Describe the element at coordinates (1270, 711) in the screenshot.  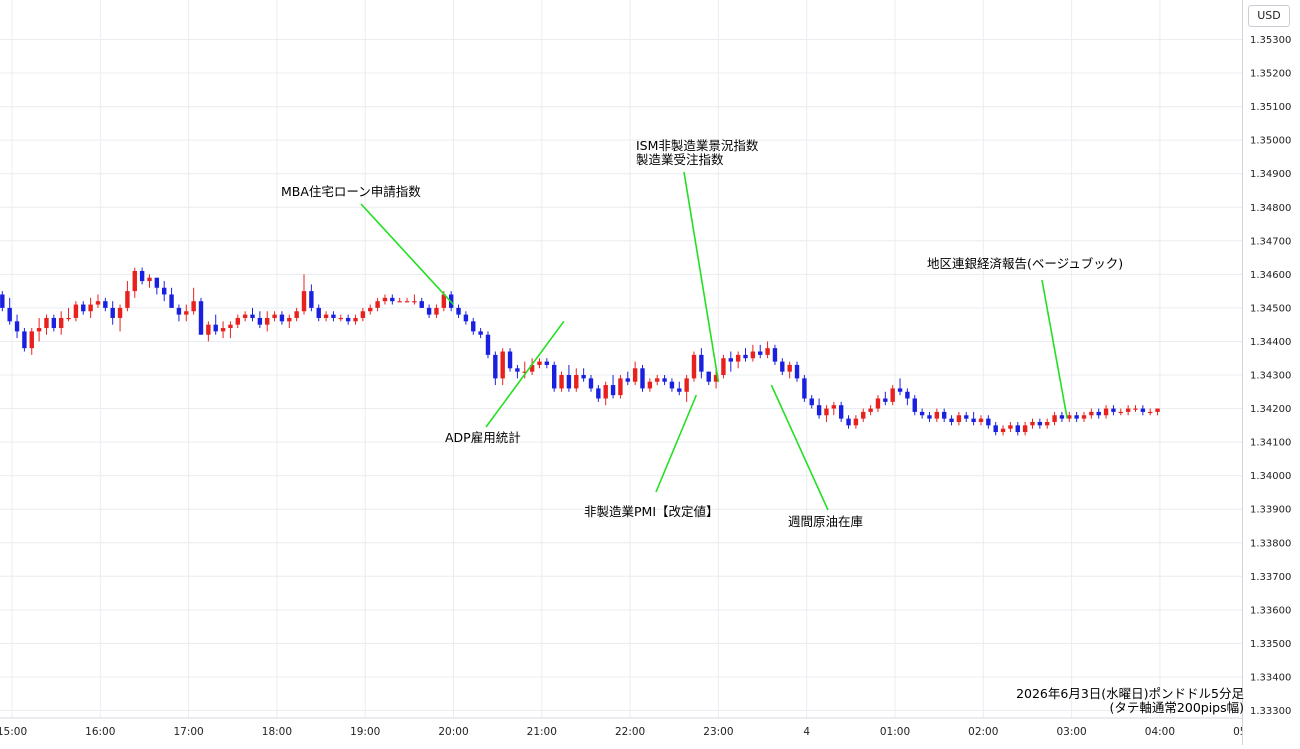
I see `y-tick-label: 1.33300` at that location.